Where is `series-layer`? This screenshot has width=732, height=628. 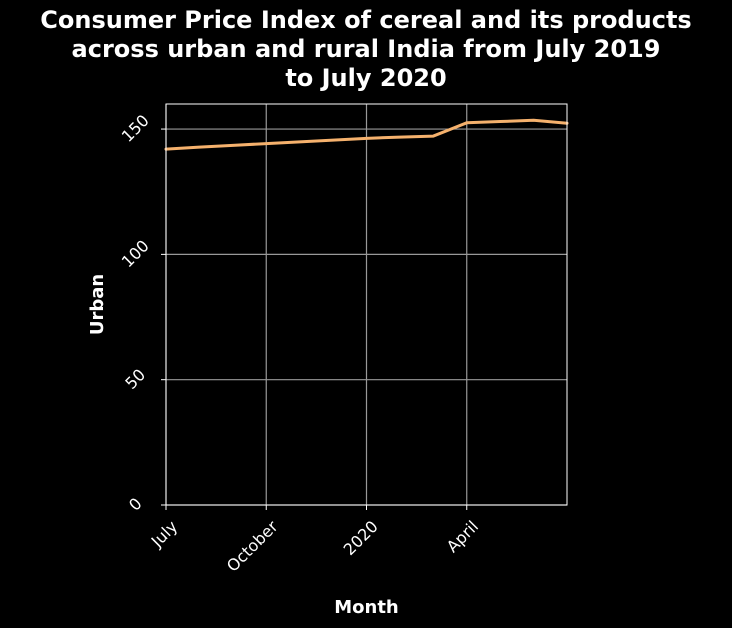
series-layer is located at coordinates (366, 134).